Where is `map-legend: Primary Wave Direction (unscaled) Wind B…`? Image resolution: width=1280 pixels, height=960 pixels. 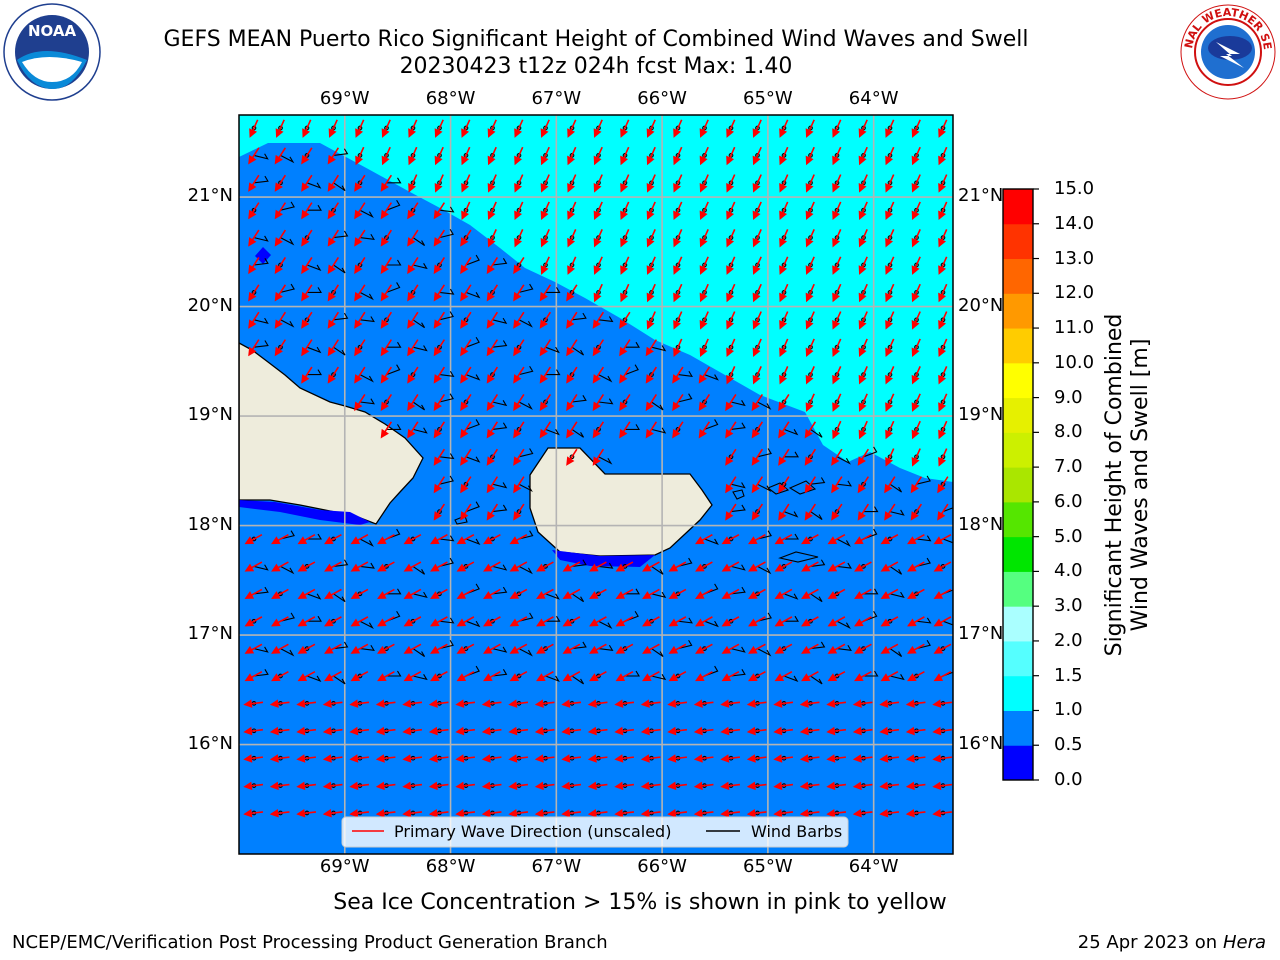 map-legend: Primary Wave Direction (unscaled) Wind B… is located at coordinates (595, 832).